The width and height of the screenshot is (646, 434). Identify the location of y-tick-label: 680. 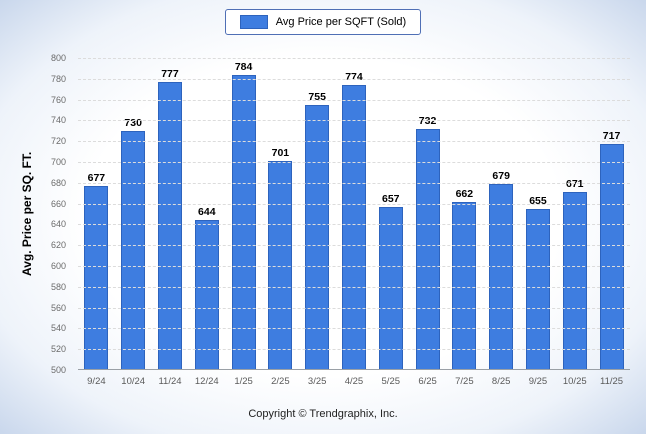
(58, 182).